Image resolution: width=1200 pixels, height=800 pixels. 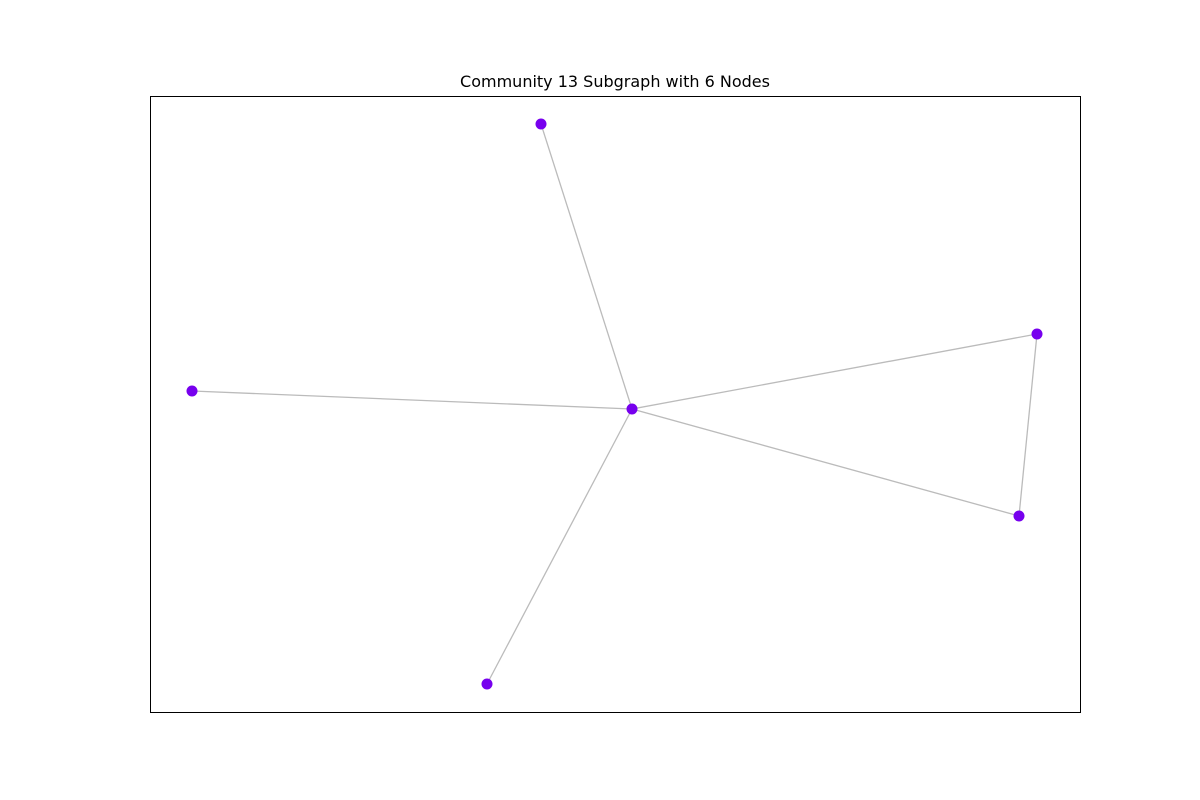 What do you see at coordinates (632, 409) in the screenshot?
I see `graph-node-n0` at bounding box center [632, 409].